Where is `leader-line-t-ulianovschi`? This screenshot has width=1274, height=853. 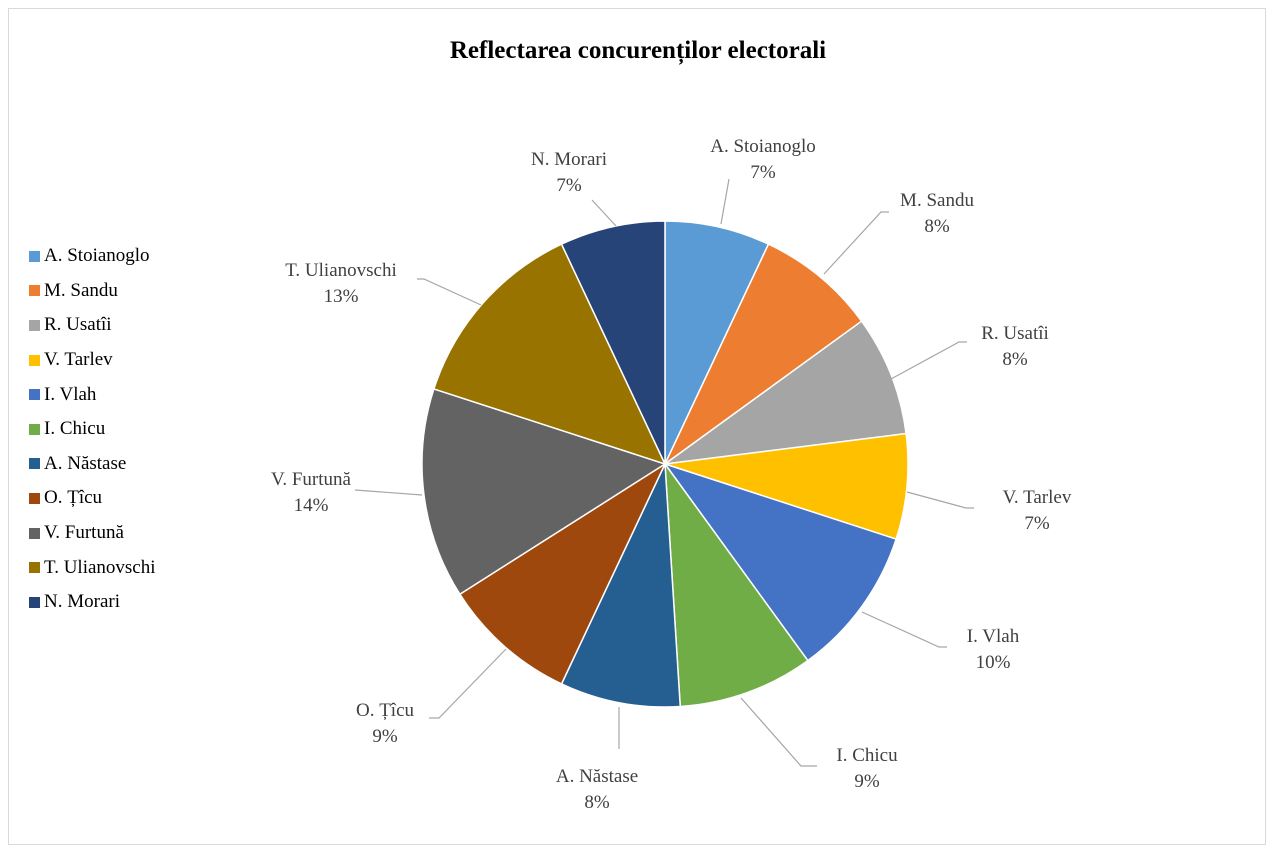 leader-line-t-ulianovschi is located at coordinates (449, 292).